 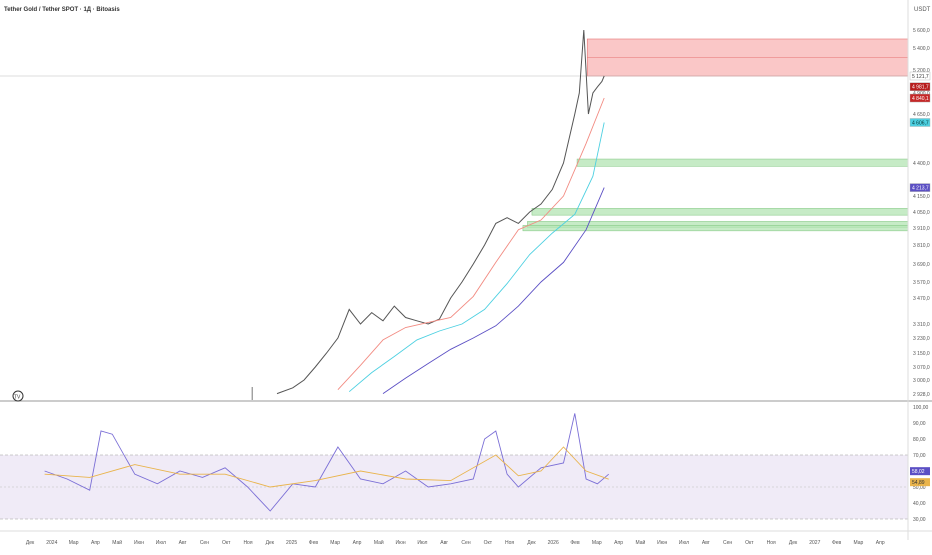 What do you see at coordinates (921, 115) in the screenshot?
I see `price-tick-label: 4 650,0` at bounding box center [921, 115].